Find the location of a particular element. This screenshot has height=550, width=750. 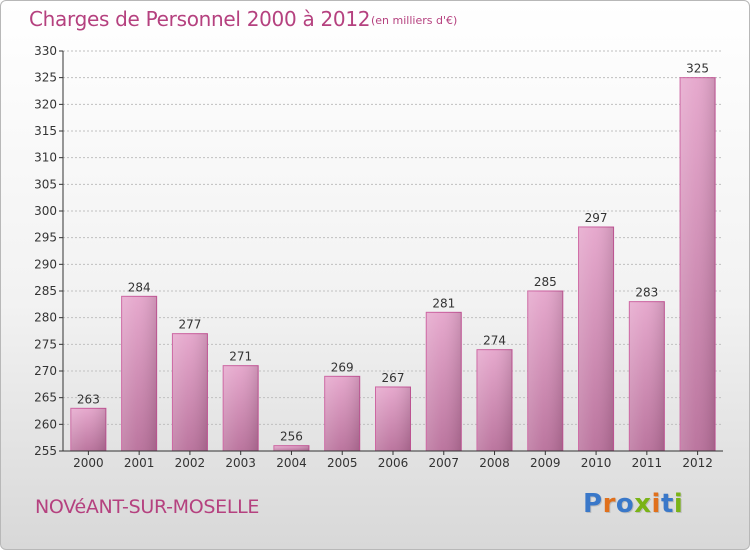

x-tick-label: 2011 is located at coordinates (647, 463).